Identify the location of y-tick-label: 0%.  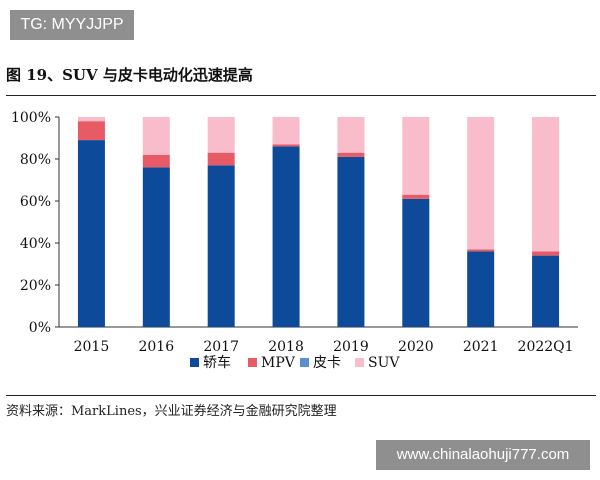
(40, 328).